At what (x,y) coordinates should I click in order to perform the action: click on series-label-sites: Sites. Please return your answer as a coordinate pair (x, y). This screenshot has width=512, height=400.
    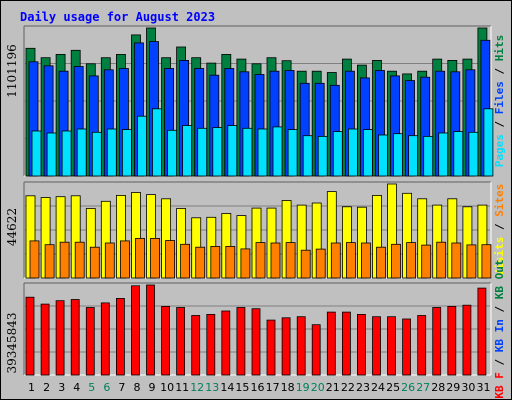
    Looking at the image, I should click on (499, 200).